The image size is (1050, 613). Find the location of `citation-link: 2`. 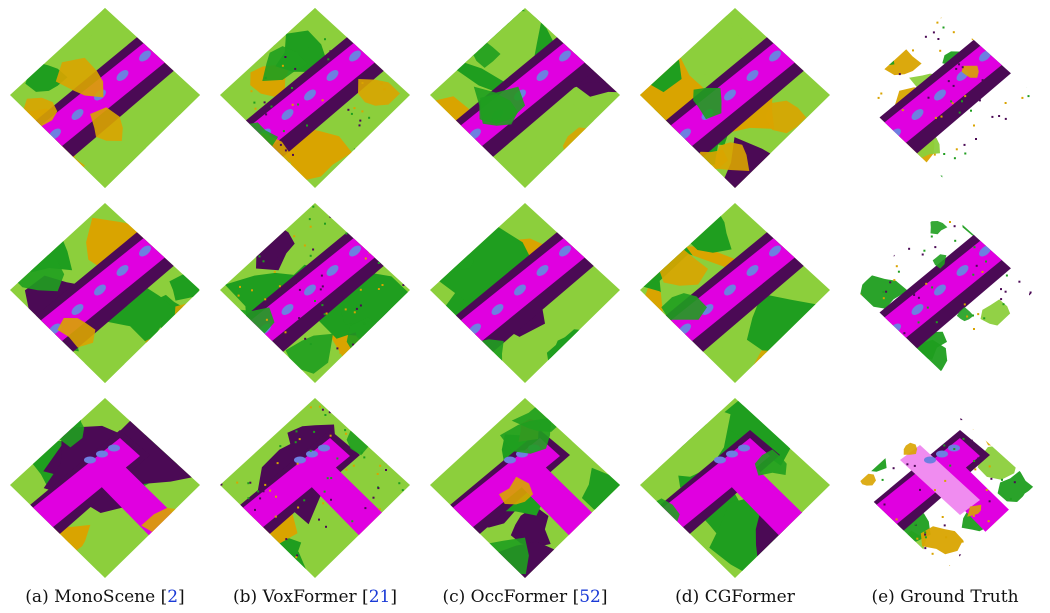

citation-link: 2 is located at coordinates (173, 597).